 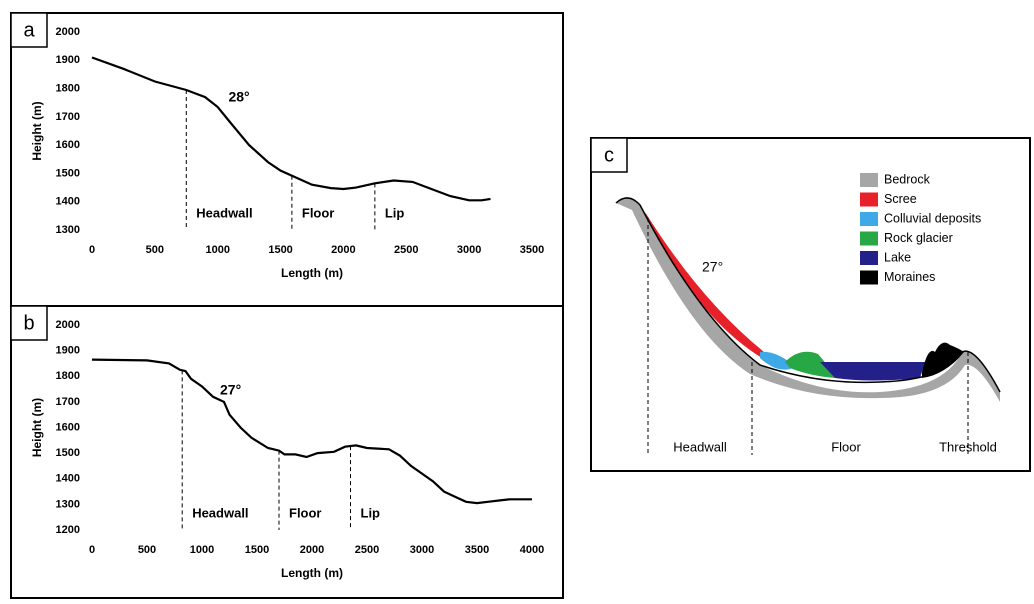 What do you see at coordinates (909, 277) in the screenshot?
I see `legend-label: Moraines` at bounding box center [909, 277].